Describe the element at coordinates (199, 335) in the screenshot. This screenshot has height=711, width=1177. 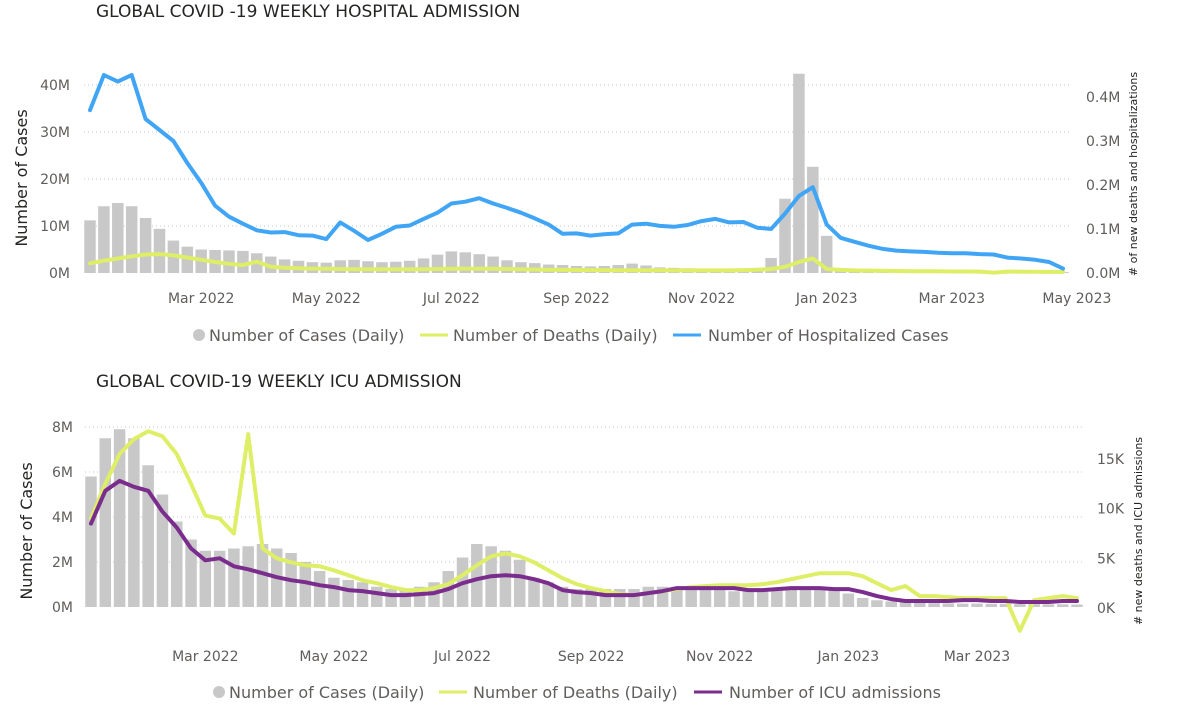
I see `legend-cases-marker` at that location.